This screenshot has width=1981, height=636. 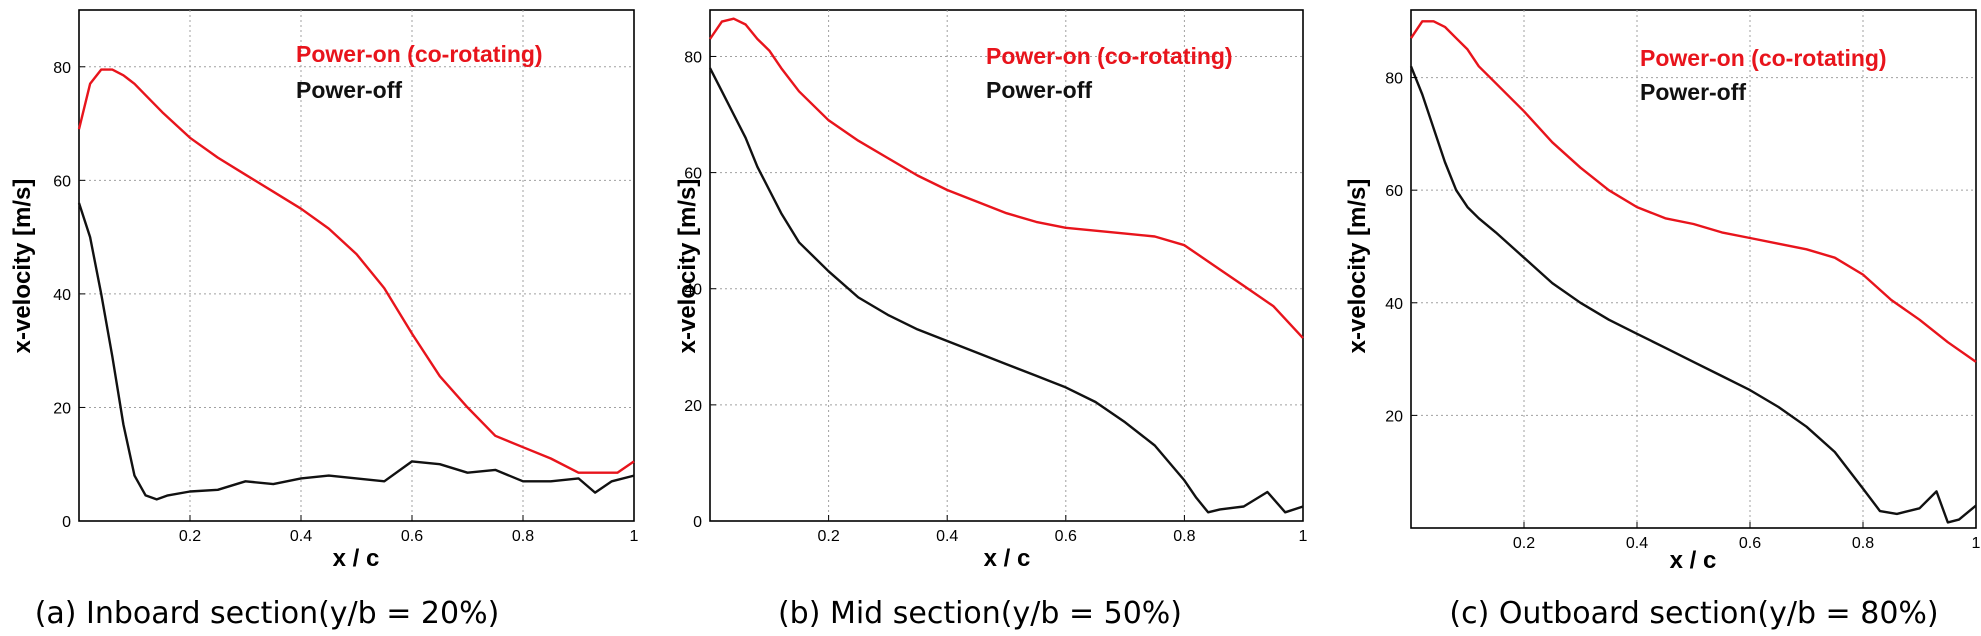 I want to click on caption-inboard: (a) Inboard section(y/b = 20%), so click(x=267, y=613).